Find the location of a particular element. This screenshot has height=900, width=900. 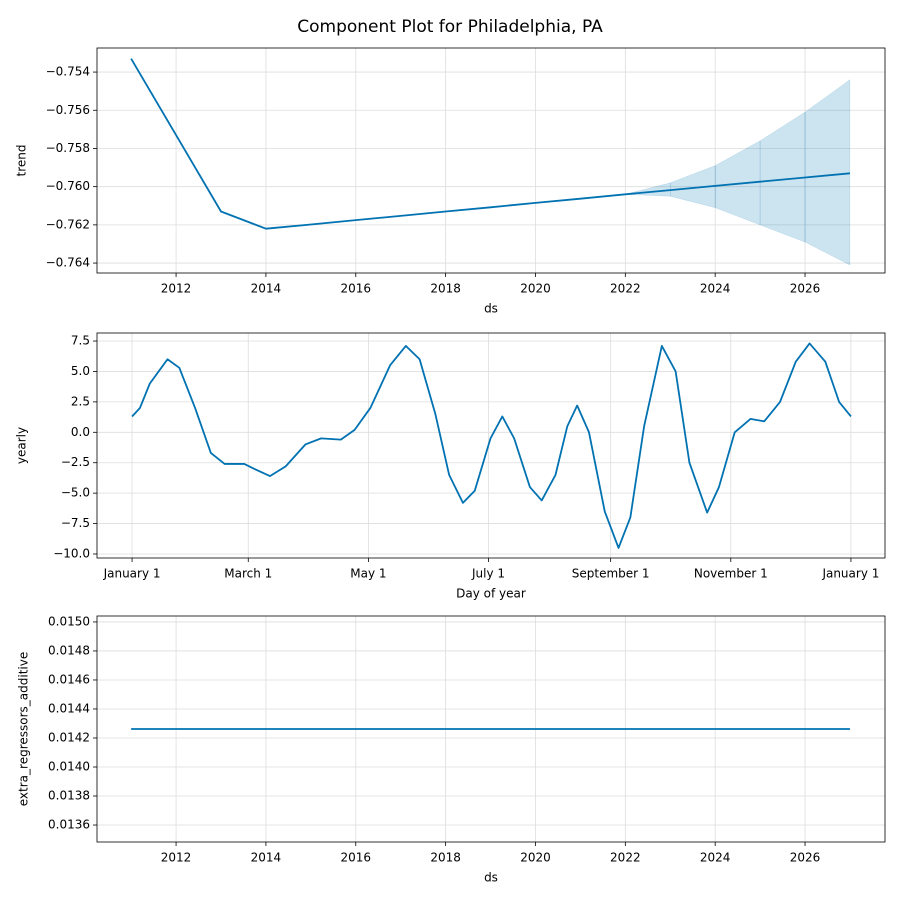

y-tick-label: 0.0150 is located at coordinates (69, 621).